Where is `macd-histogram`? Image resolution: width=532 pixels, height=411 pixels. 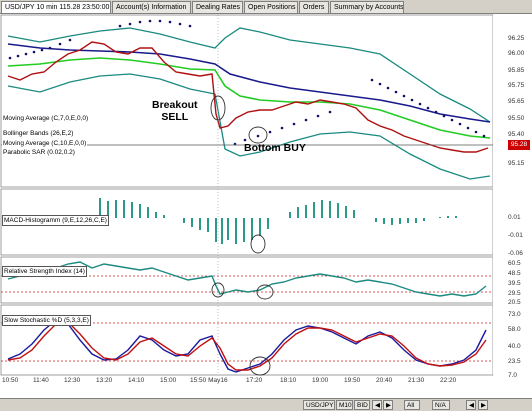 macd-histogram is located at coordinates (278, 221).